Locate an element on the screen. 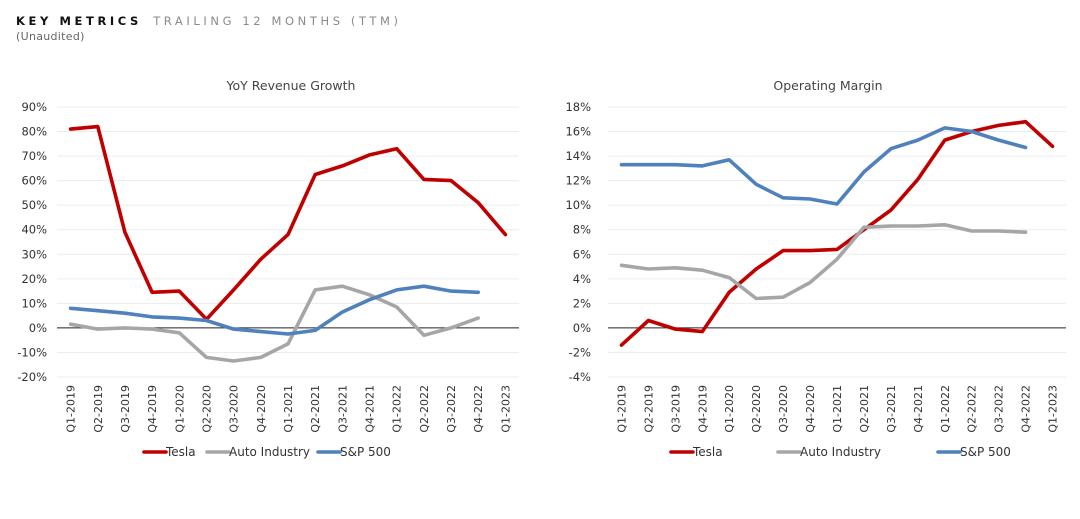  y-tick-label: 30% is located at coordinates (34, 254).